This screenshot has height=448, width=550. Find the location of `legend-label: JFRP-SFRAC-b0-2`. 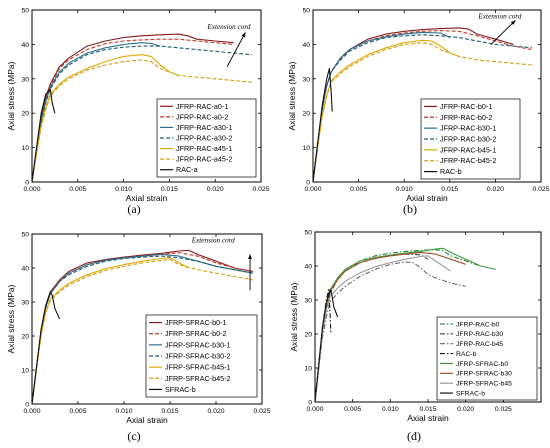

legend-label: JFRP-SFRAC-b0-2 is located at coordinates (196, 333).